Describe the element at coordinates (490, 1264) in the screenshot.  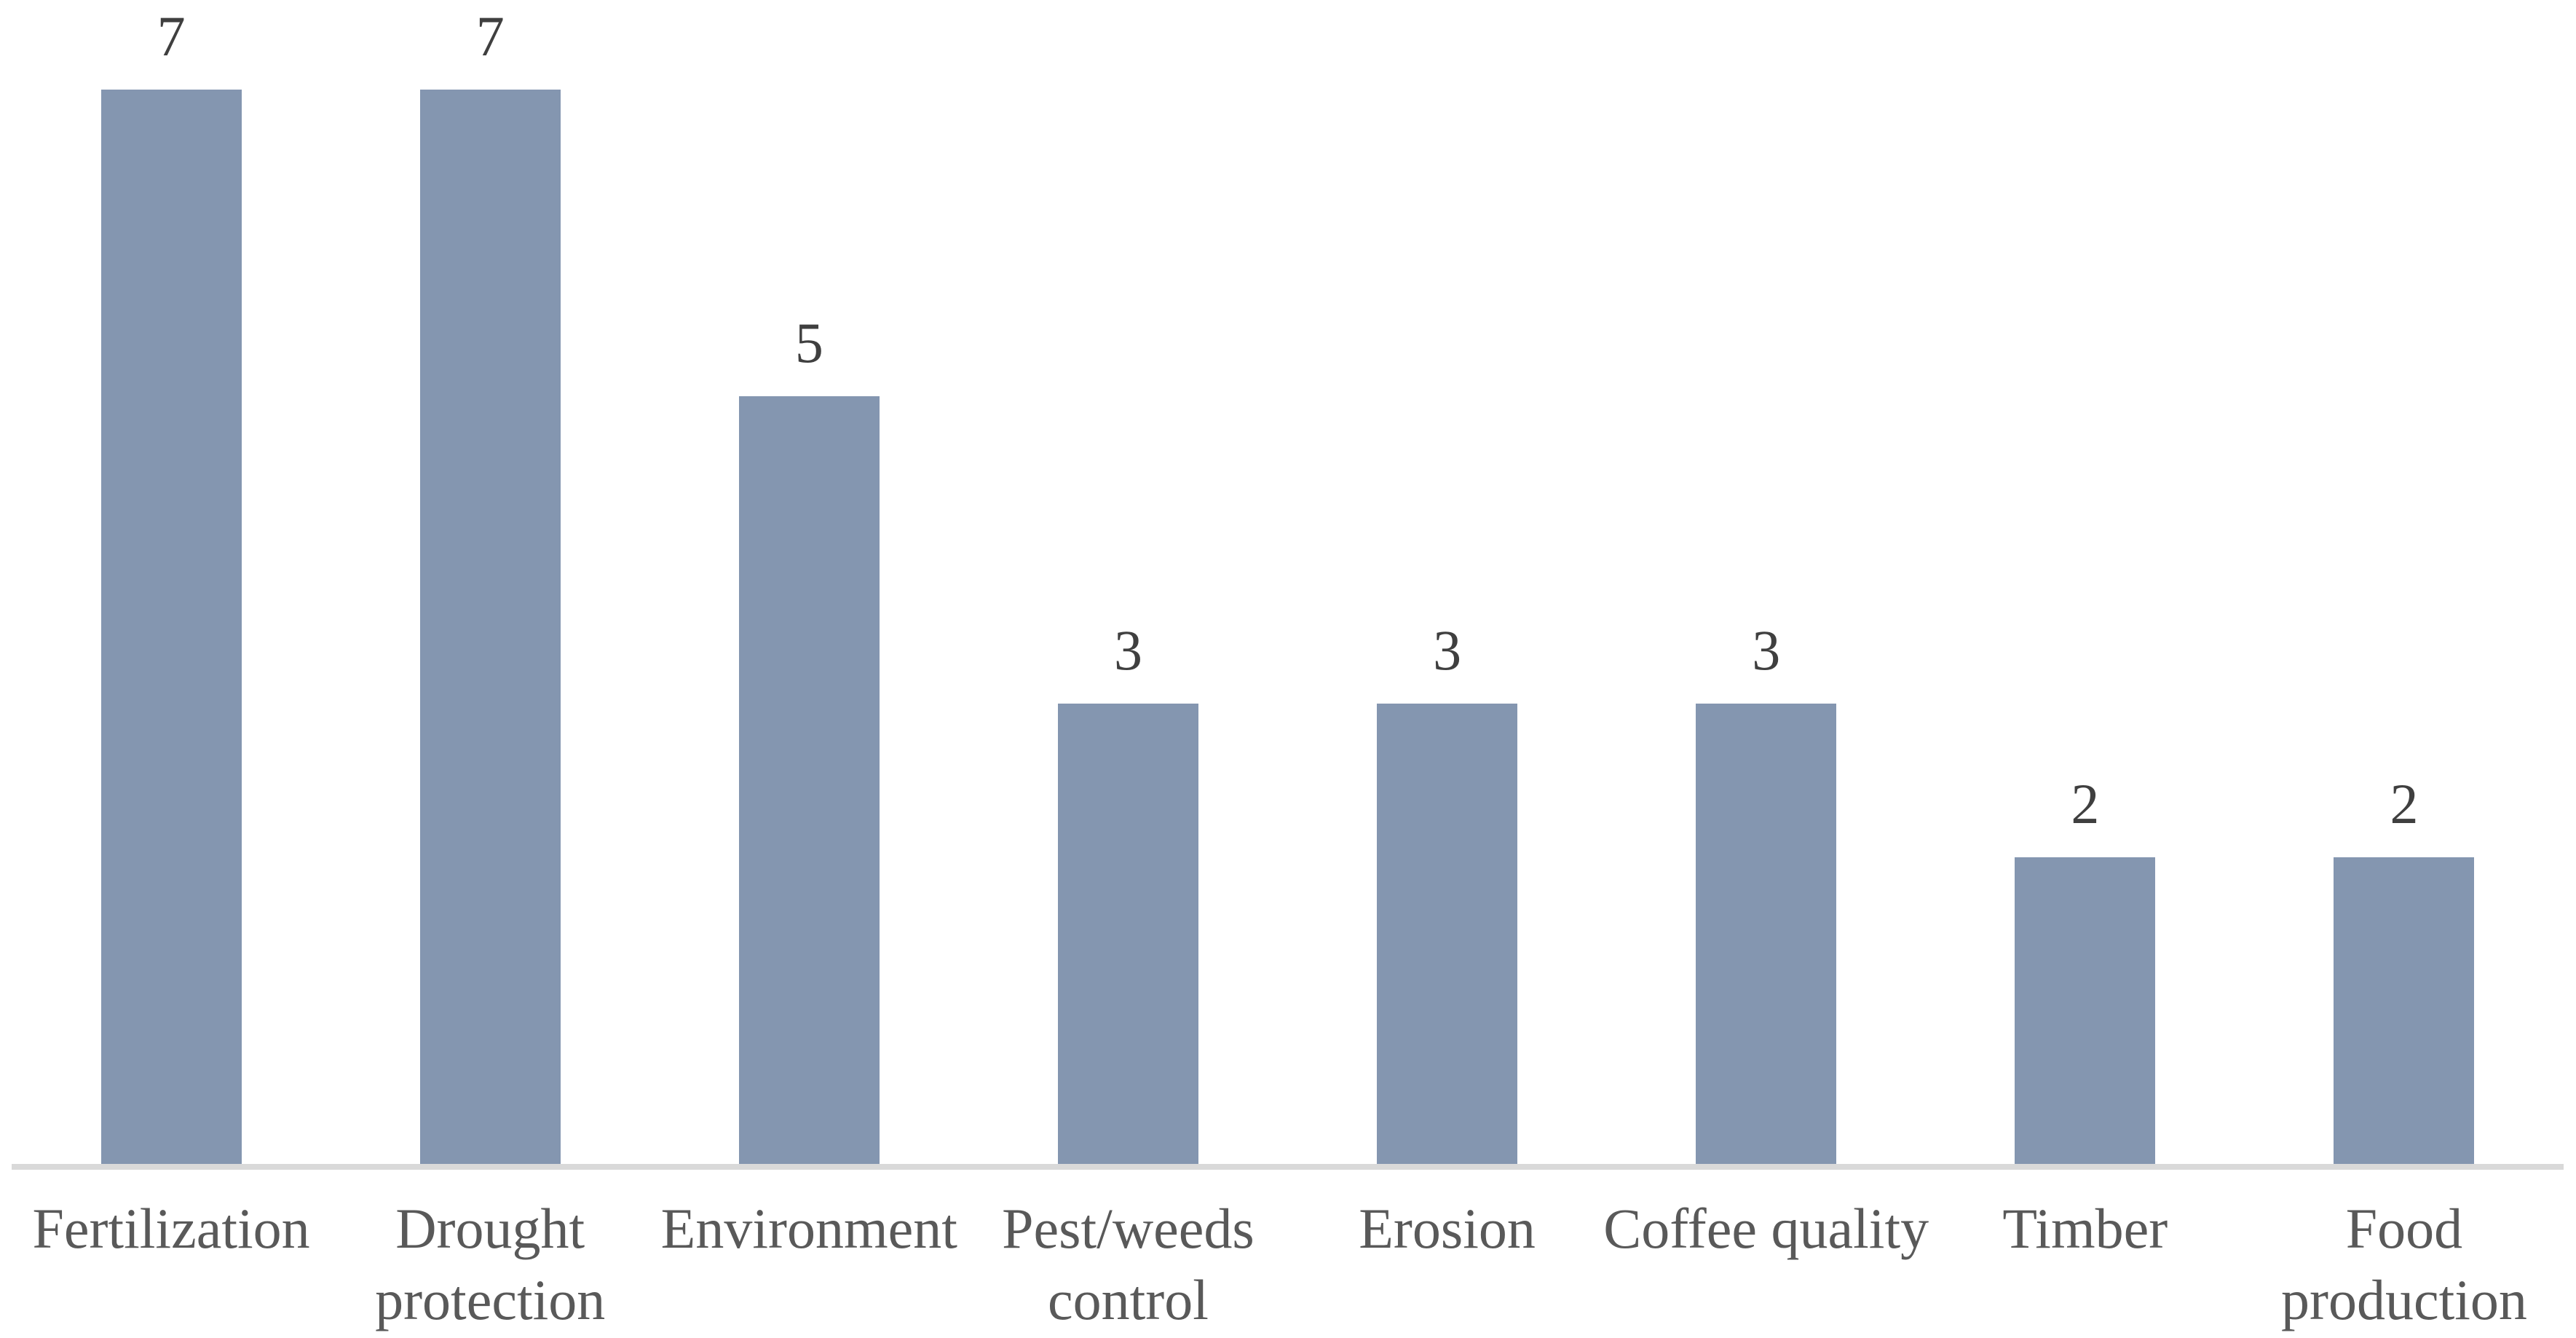
I see `category-label: Drought protection` at that location.